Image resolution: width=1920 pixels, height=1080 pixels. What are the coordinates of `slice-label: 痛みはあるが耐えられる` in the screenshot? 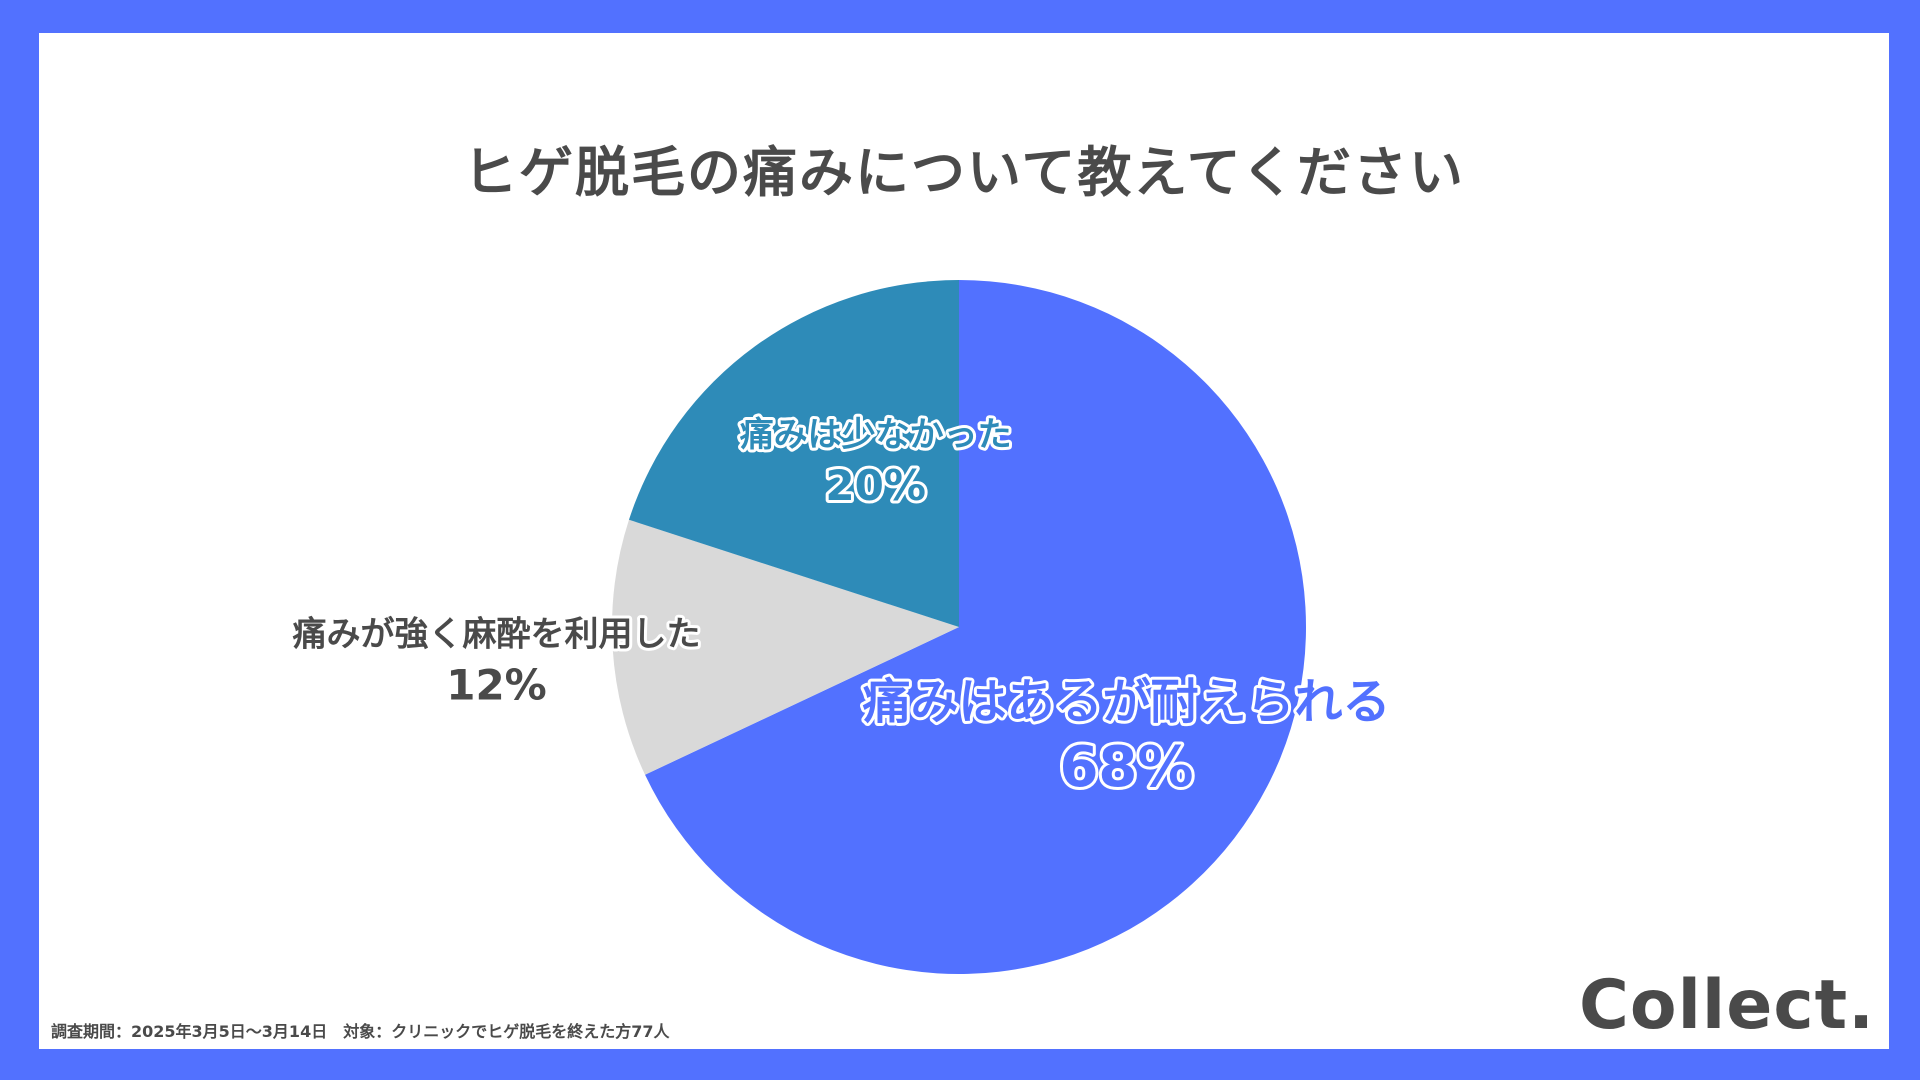 It's located at (1126, 702).